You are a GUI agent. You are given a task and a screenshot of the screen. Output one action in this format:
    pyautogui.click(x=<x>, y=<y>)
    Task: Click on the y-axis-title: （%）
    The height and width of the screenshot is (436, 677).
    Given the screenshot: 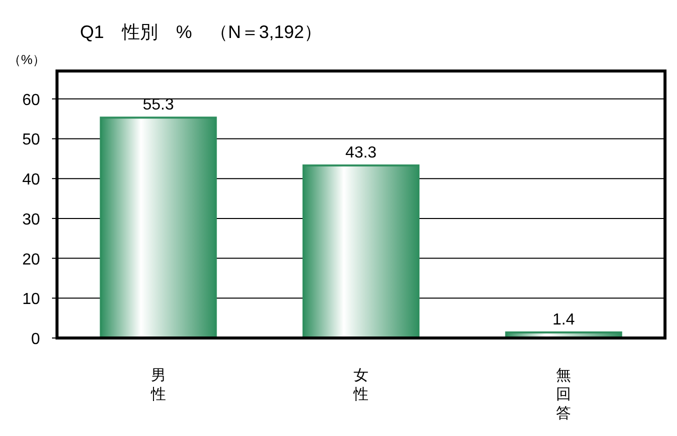 What is the action you would take?
    pyautogui.click(x=27, y=59)
    